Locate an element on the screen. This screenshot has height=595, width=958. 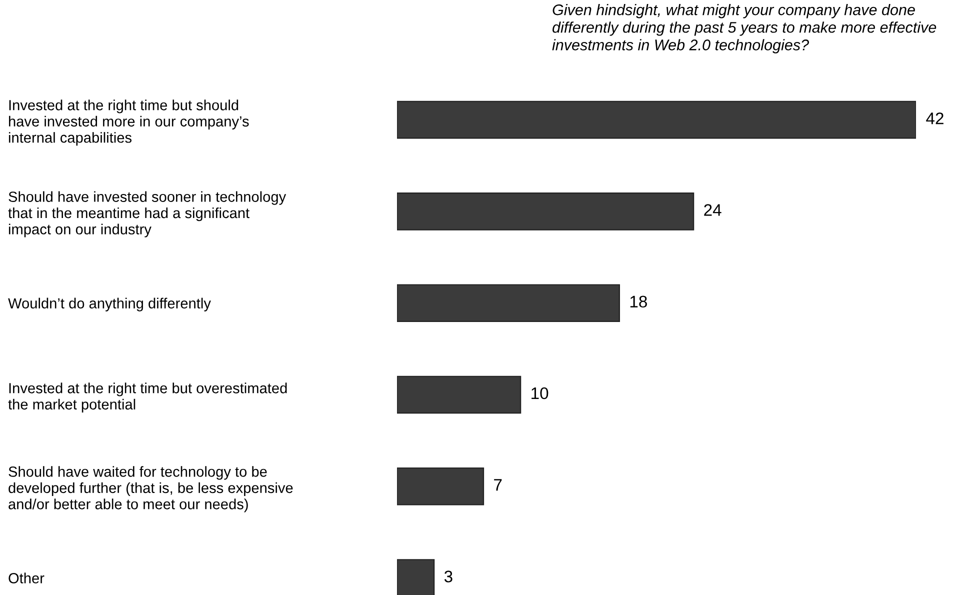
data-label: 7 is located at coordinates (498, 485).